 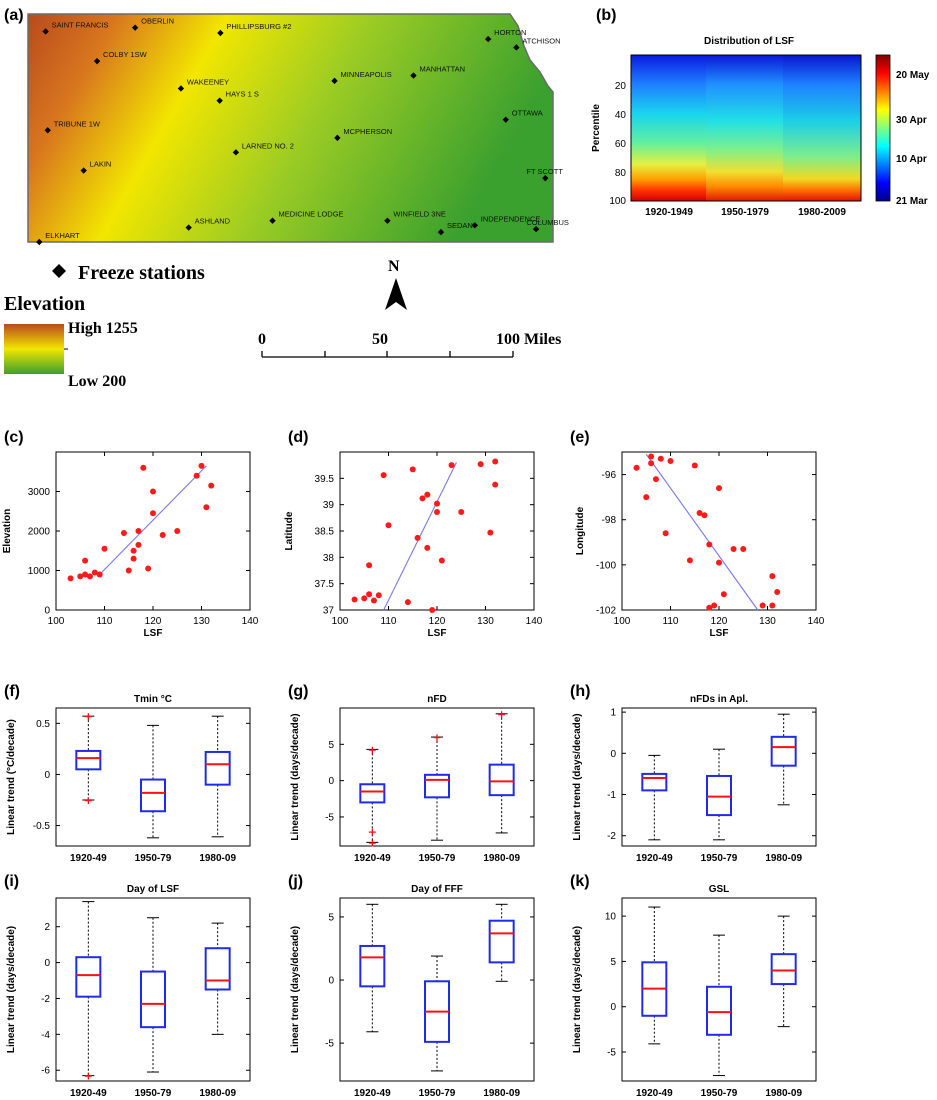 I want to click on plot-frame-c, so click(x=153, y=531).